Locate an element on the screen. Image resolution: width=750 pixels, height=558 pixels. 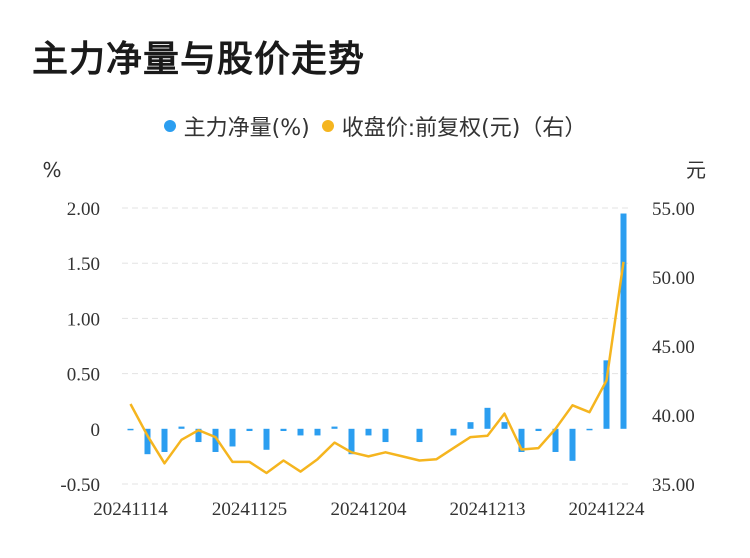
left-axis-tick-label: 2.00 is located at coordinates (83, 209).